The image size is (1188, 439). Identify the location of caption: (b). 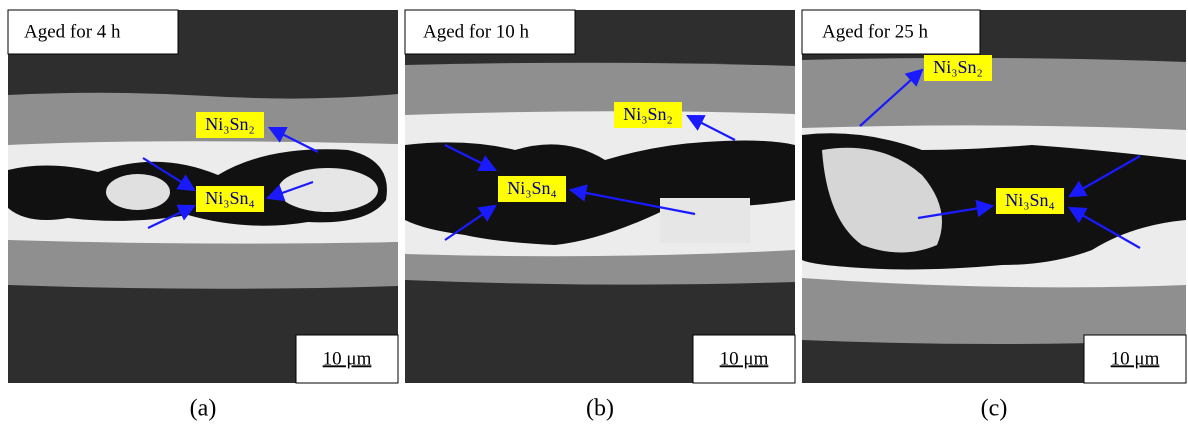
(600, 409).